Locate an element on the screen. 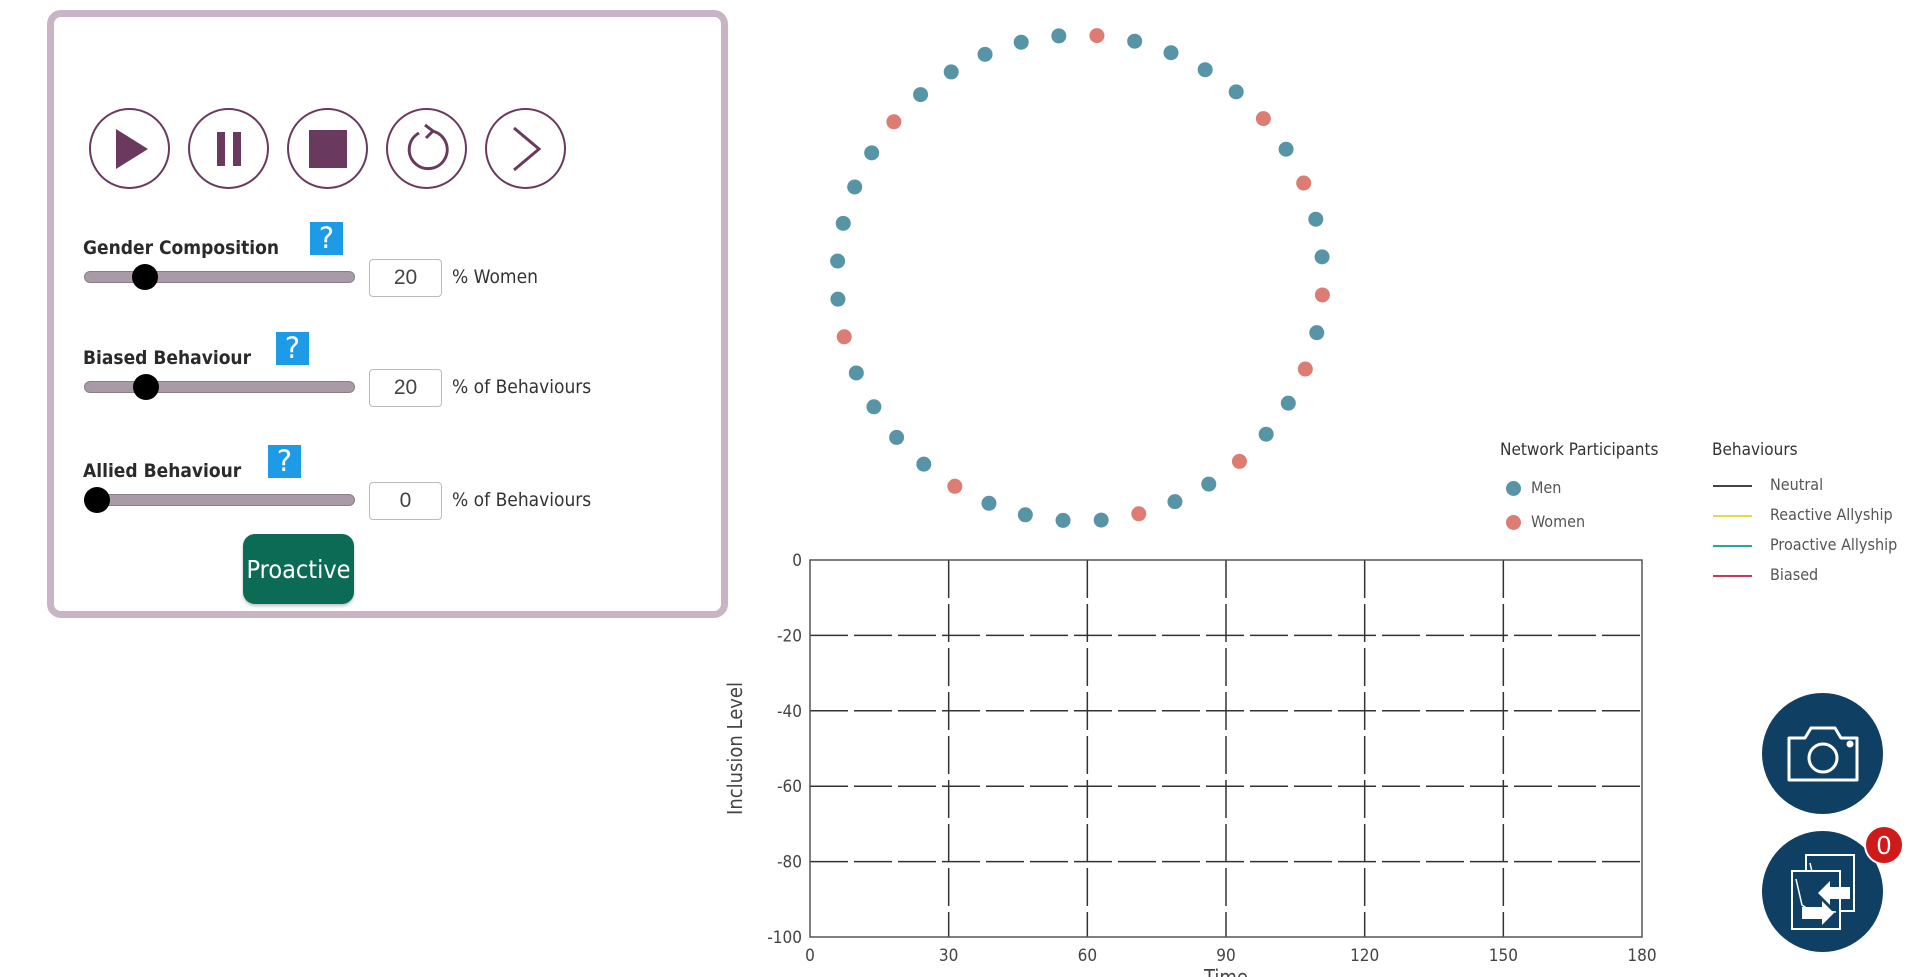 Image resolution: width=1920 pixels, height=977 pixels. compare-runs-button is located at coordinates (1822, 891).